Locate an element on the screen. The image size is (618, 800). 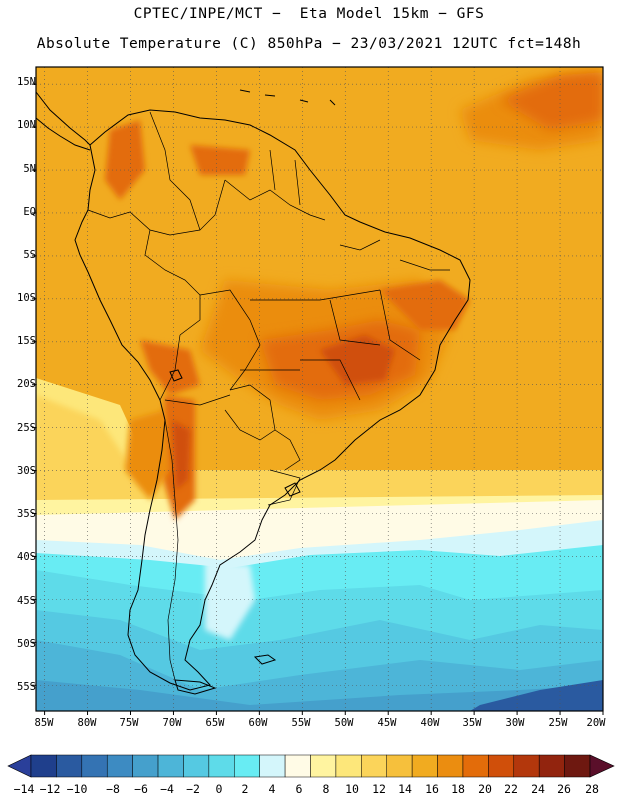
colorbar-label-26: 26 is located at coordinates (564, 789).